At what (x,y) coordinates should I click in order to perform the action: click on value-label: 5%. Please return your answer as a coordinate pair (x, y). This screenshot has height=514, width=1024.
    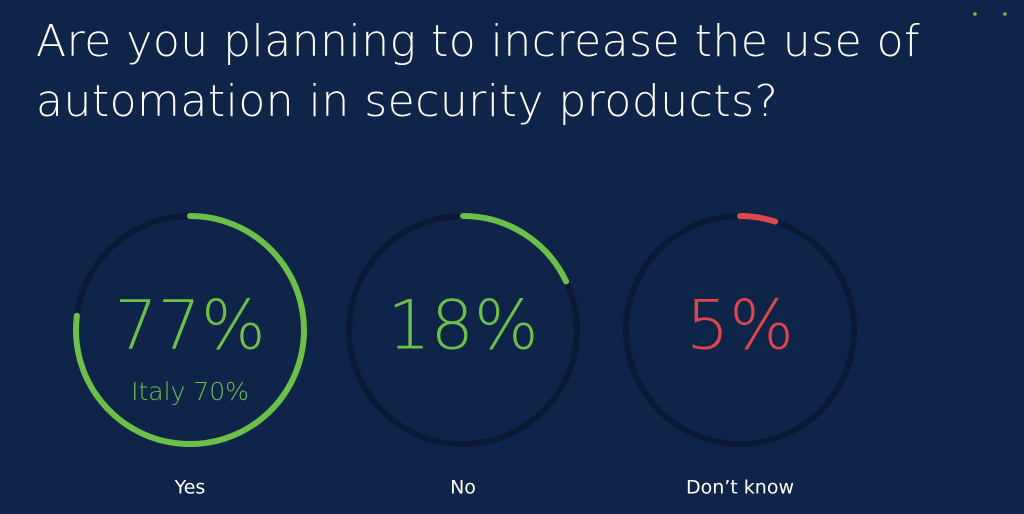
    Looking at the image, I should click on (740, 326).